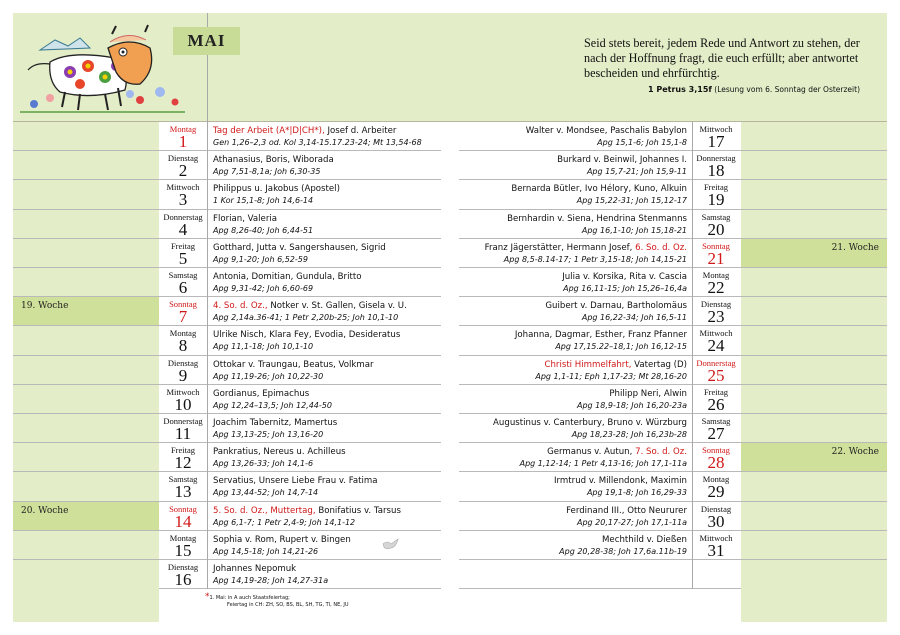 This screenshot has width=900, height=635. I want to click on day-cell: Montag 22, so click(716, 282).